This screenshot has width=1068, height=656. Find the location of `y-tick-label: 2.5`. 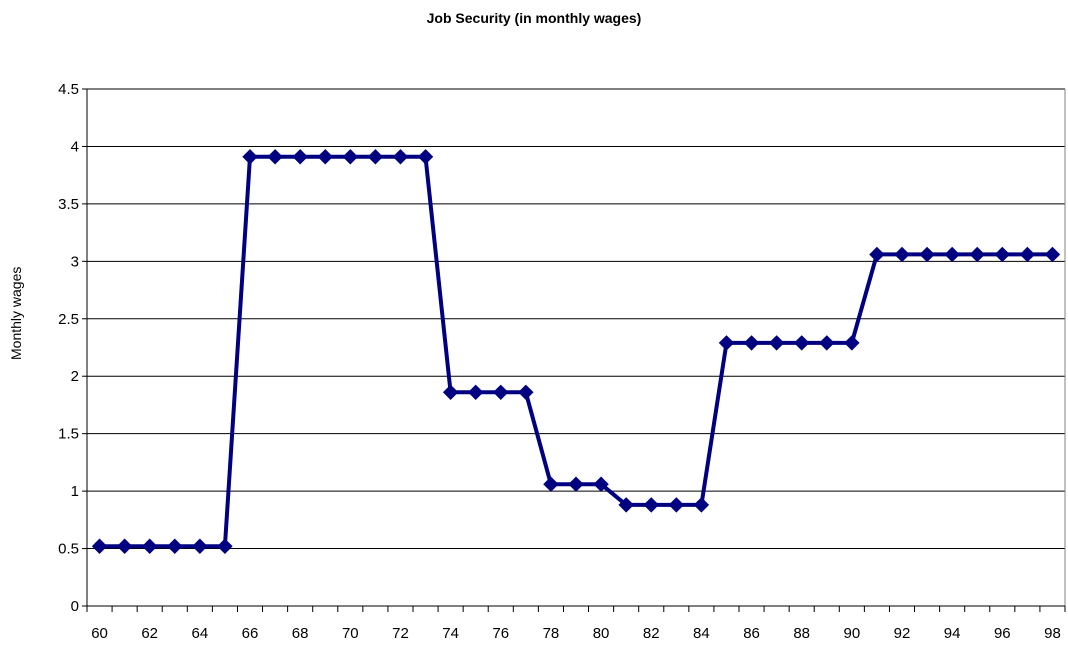

y-tick-label: 2.5 is located at coordinates (68, 319).